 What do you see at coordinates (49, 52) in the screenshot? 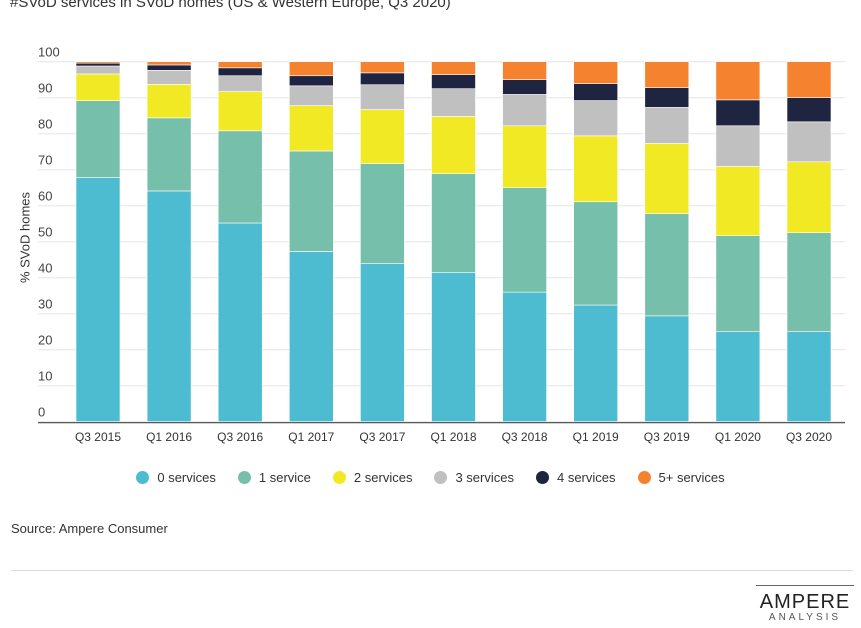
I see `y-tick-label: 100` at bounding box center [49, 52].